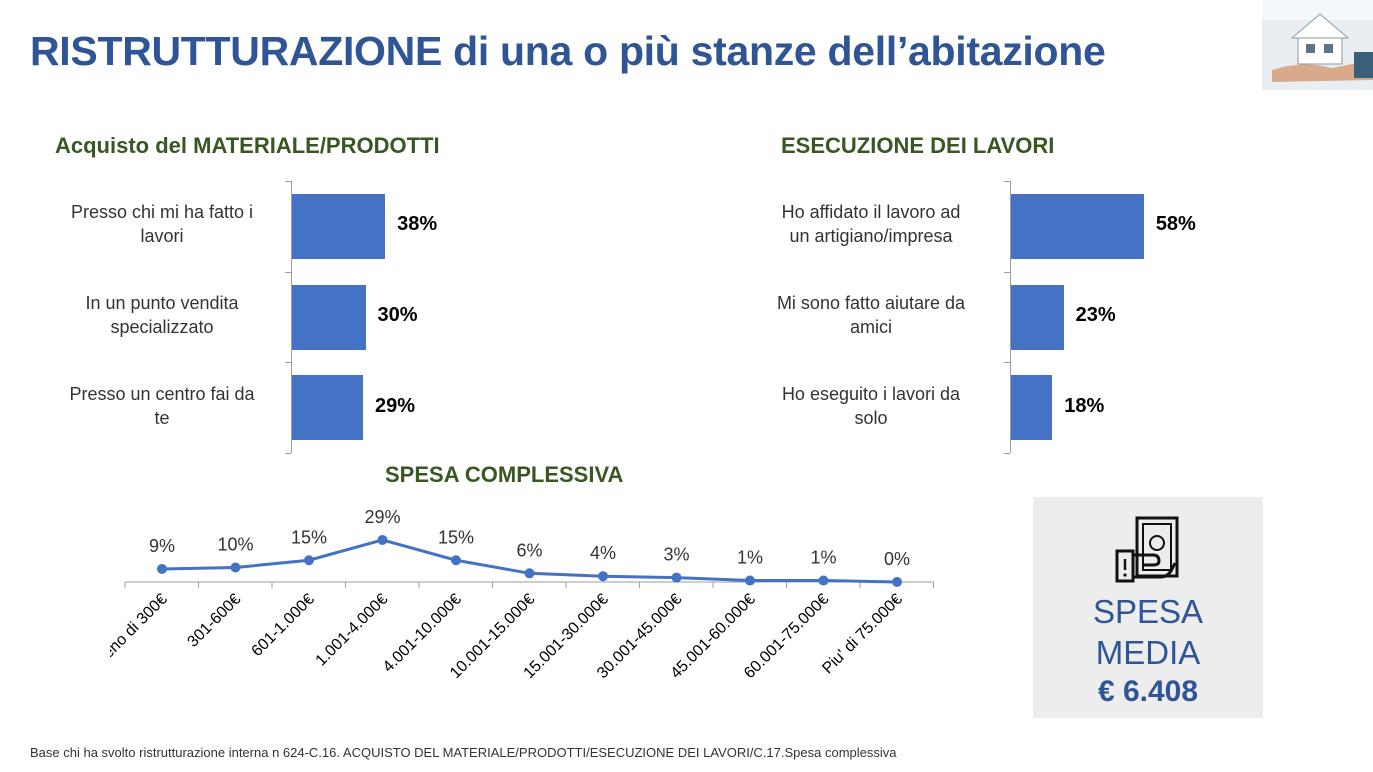  Describe the element at coordinates (235, 545) in the screenshot. I see `data-label: 10%` at that location.